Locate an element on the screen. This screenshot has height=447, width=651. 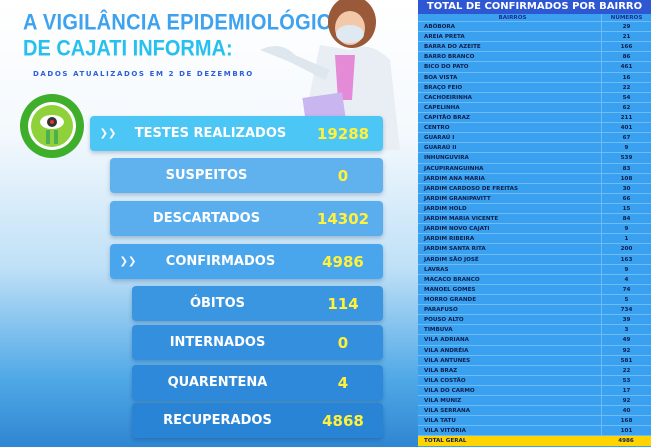
table-row: JARDIM SANTA RITA 200 is located at coordinates (534, 249).